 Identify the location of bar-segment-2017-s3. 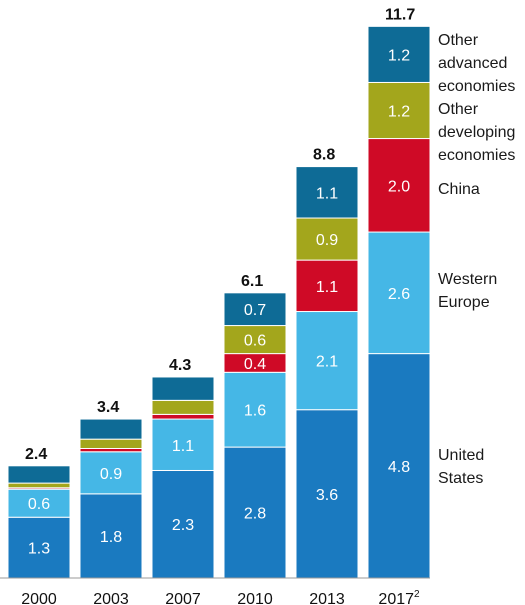
(399, 110).